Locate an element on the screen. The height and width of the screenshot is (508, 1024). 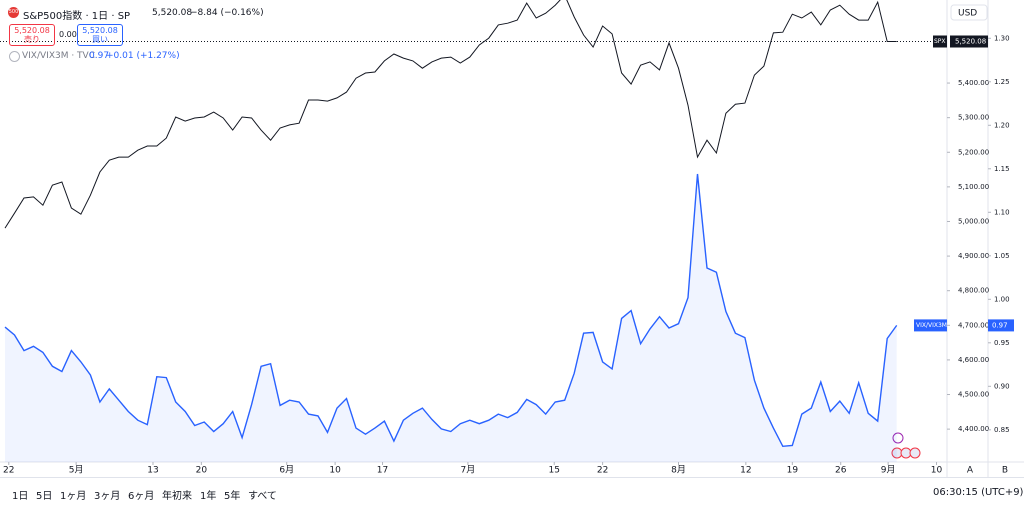
y2-tick-label: 1.25 is located at coordinates (1002, 82).